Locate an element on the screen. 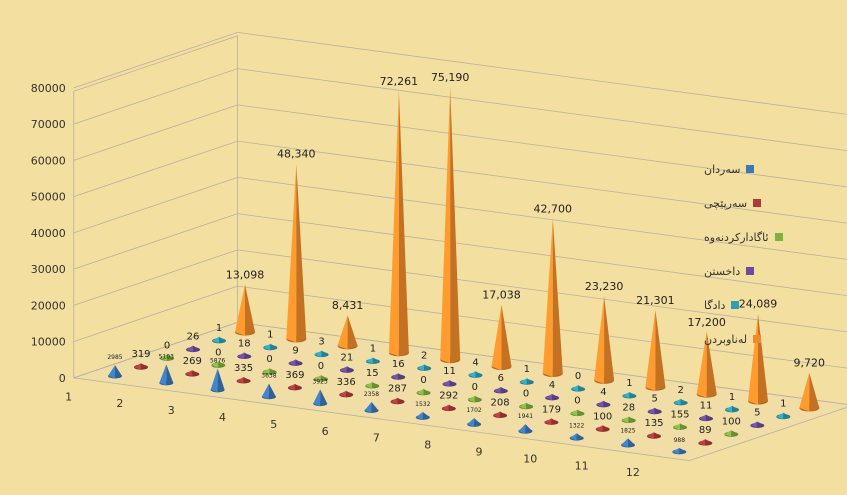  data-label: 1532 is located at coordinates (422, 404).